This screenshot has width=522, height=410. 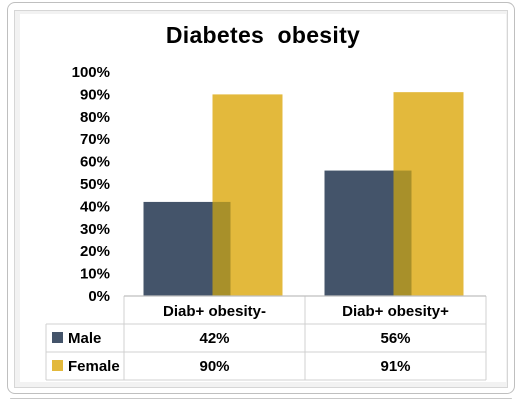 I want to click on y-tick-label: 70%, so click(x=95, y=139).